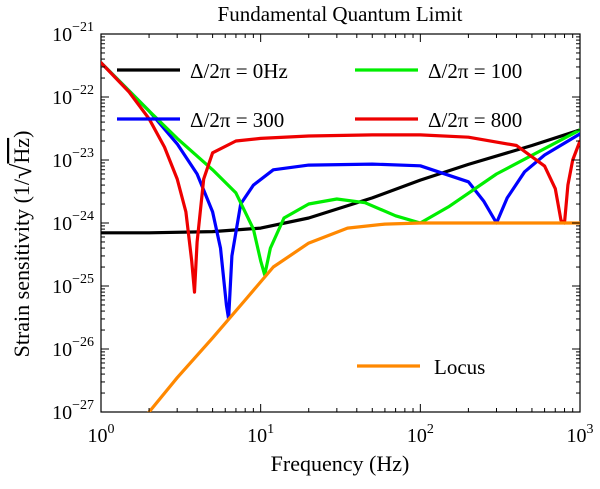  Describe the element at coordinates (260, 434) in the screenshot. I see `x-tick-label: 10¹` at that location.